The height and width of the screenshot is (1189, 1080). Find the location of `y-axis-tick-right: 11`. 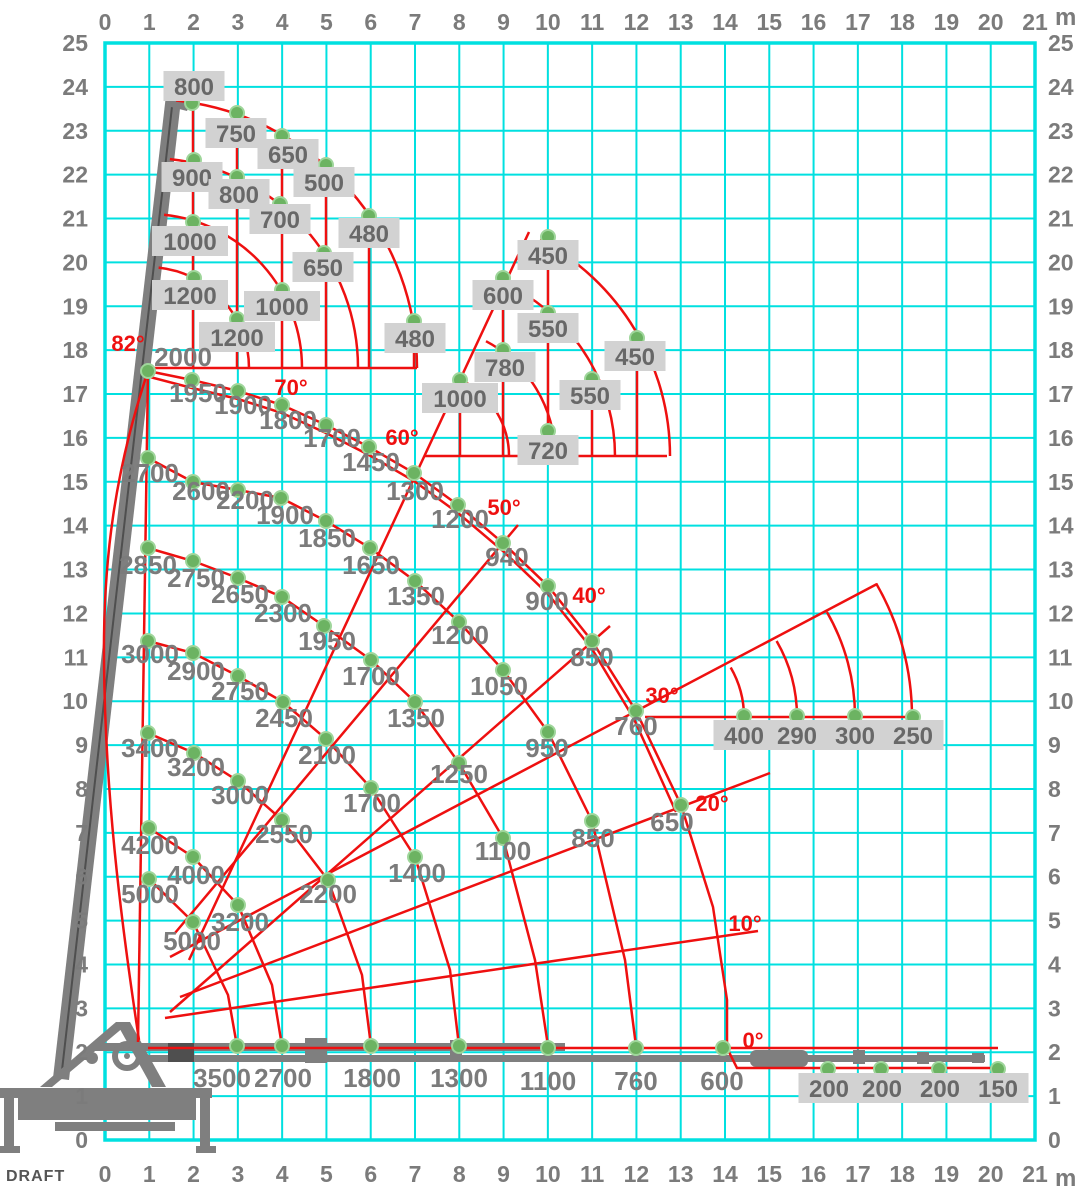

y-axis-tick-right: 11 is located at coordinates (1060, 657).